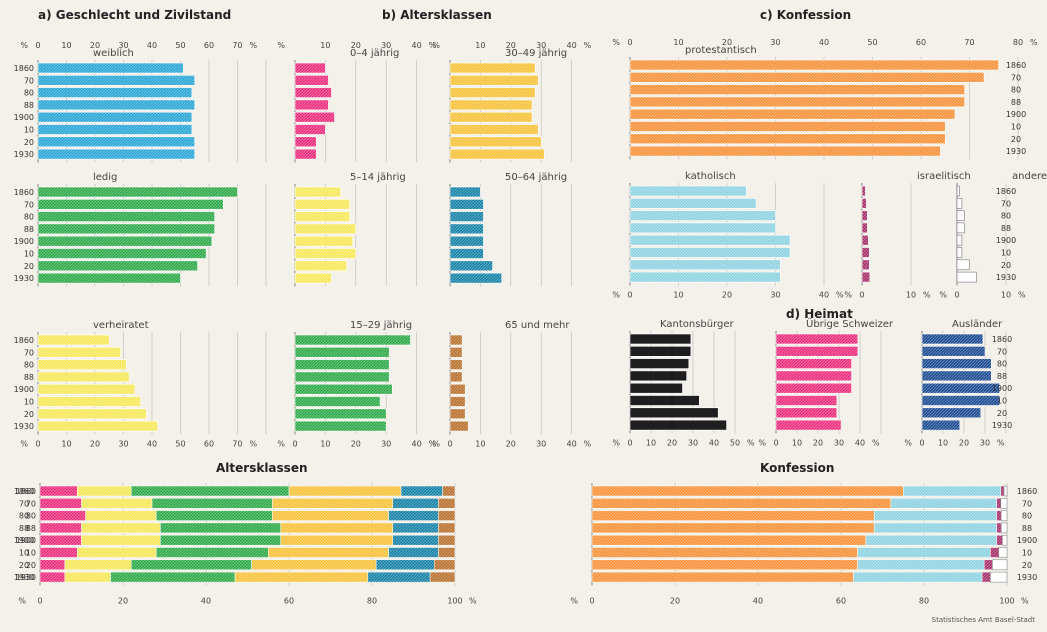  Describe the element at coordinates (180, 45) in the screenshot. I see `tick-label: 50` at that location.